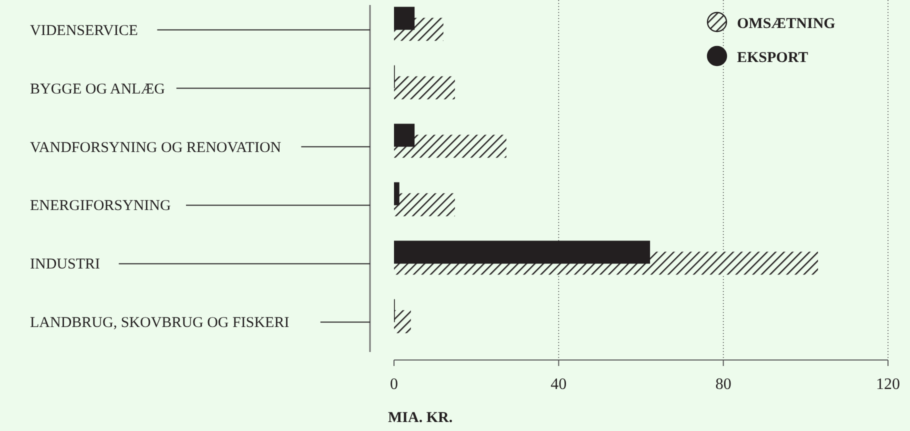  Describe the element at coordinates (786, 24) in the screenshot. I see `legend-label: OMSÆTNING` at that location.